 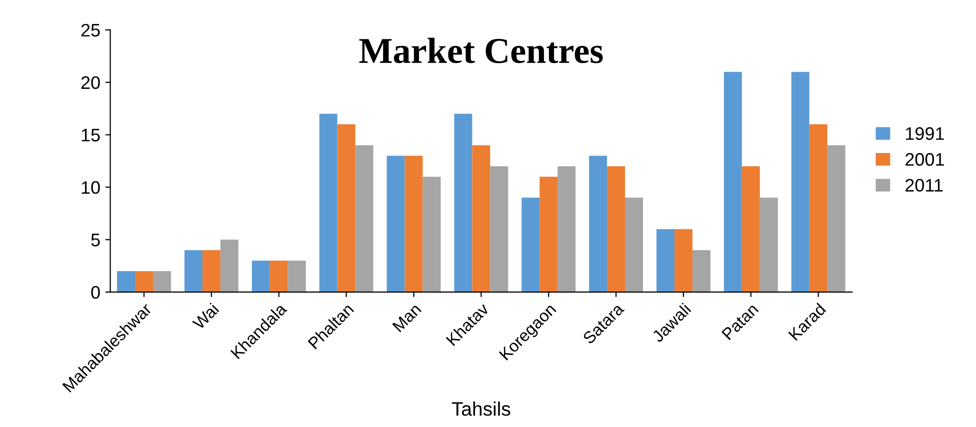 What do you see at coordinates (91, 187) in the screenshot?
I see `y-tick-label: 10` at bounding box center [91, 187].